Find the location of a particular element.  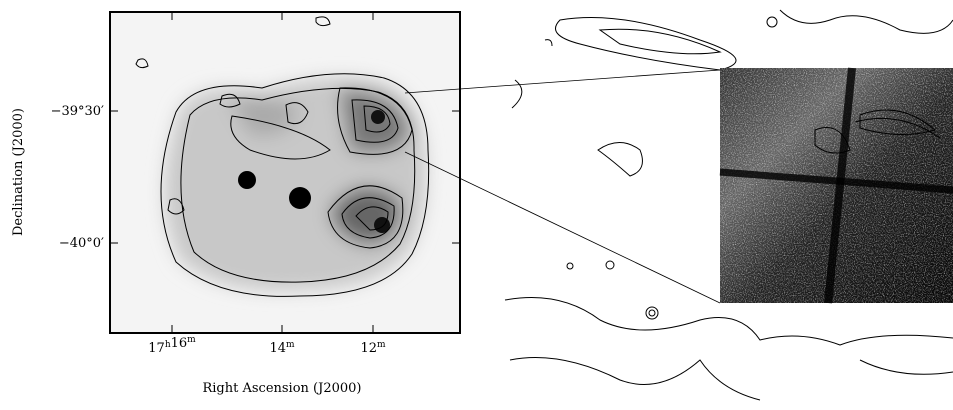

x-tick-label: 12m is located at coordinates (373, 348).